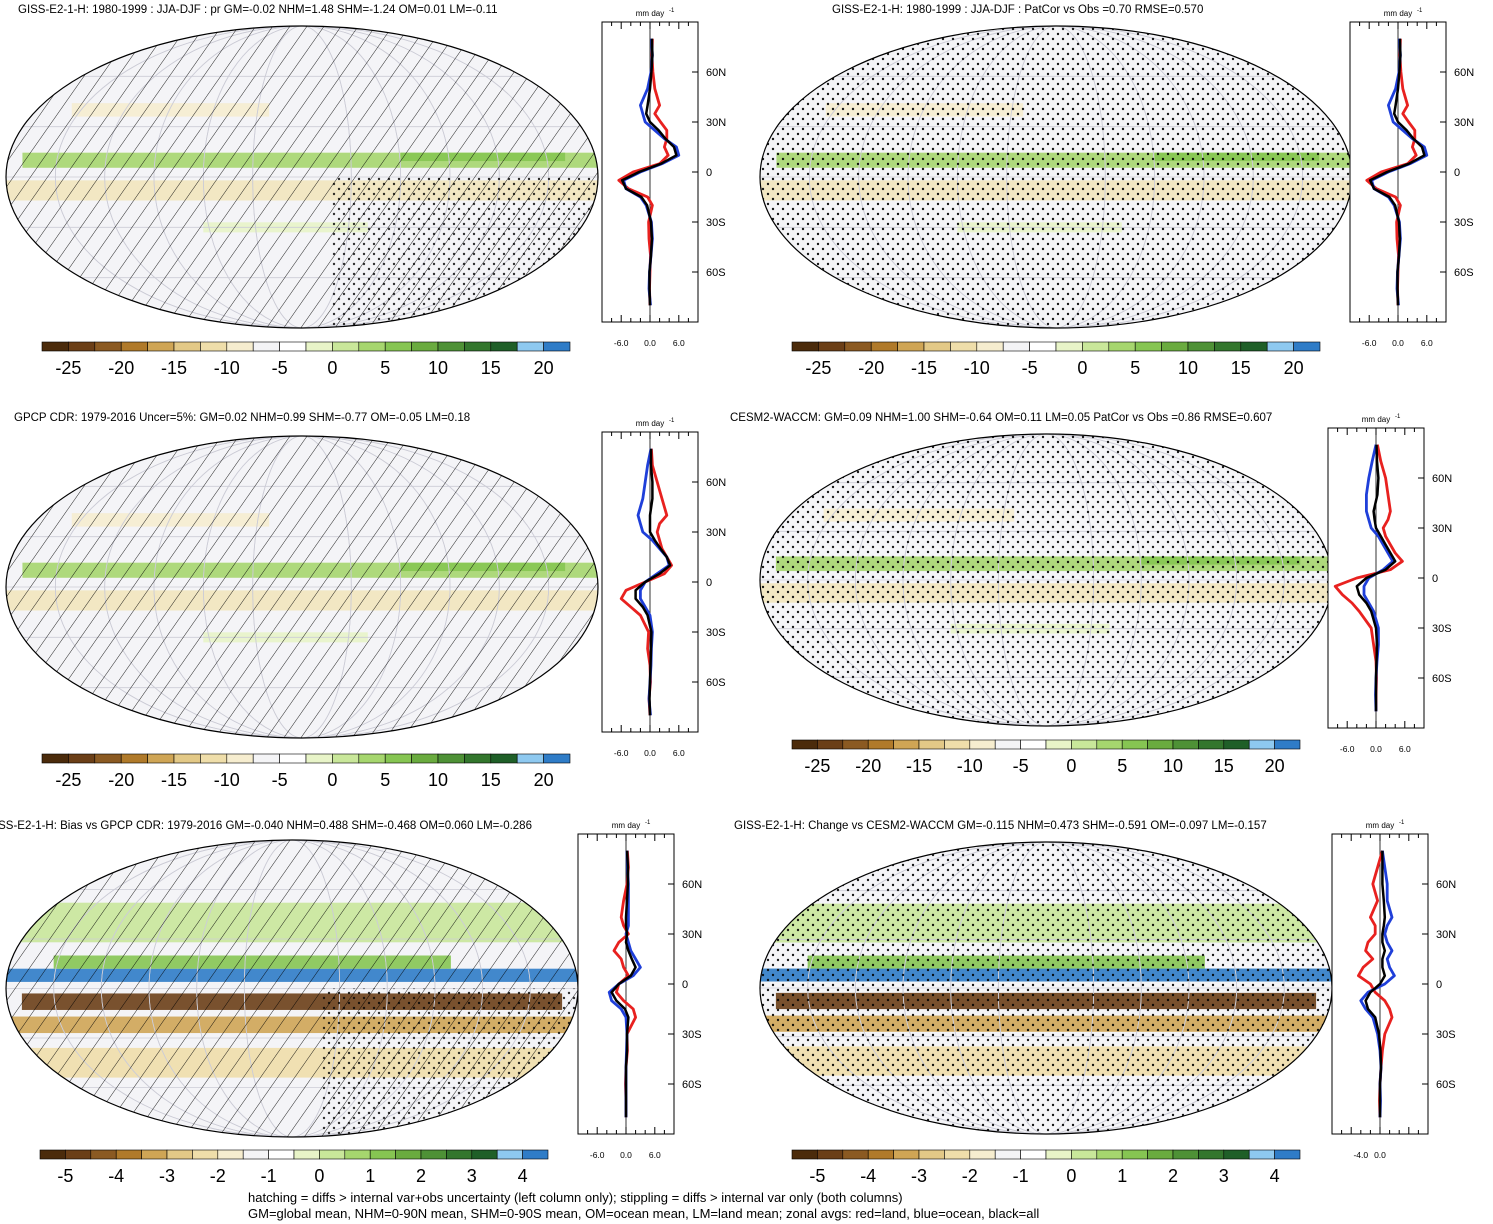  I want to click on lat-label: 60S, so click(1442, 679).